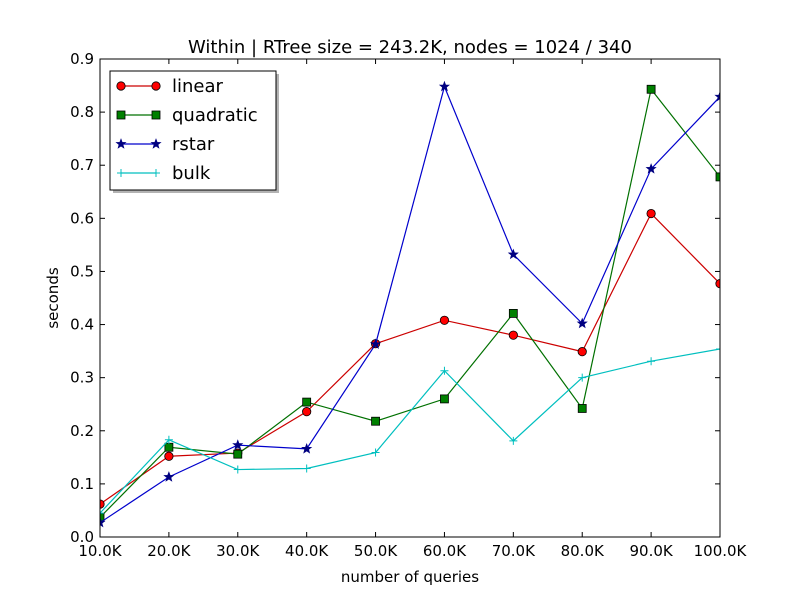 The image size is (800, 597). Describe the element at coordinates (82, 325) in the screenshot. I see `y-tick-label: 0.4` at that location.